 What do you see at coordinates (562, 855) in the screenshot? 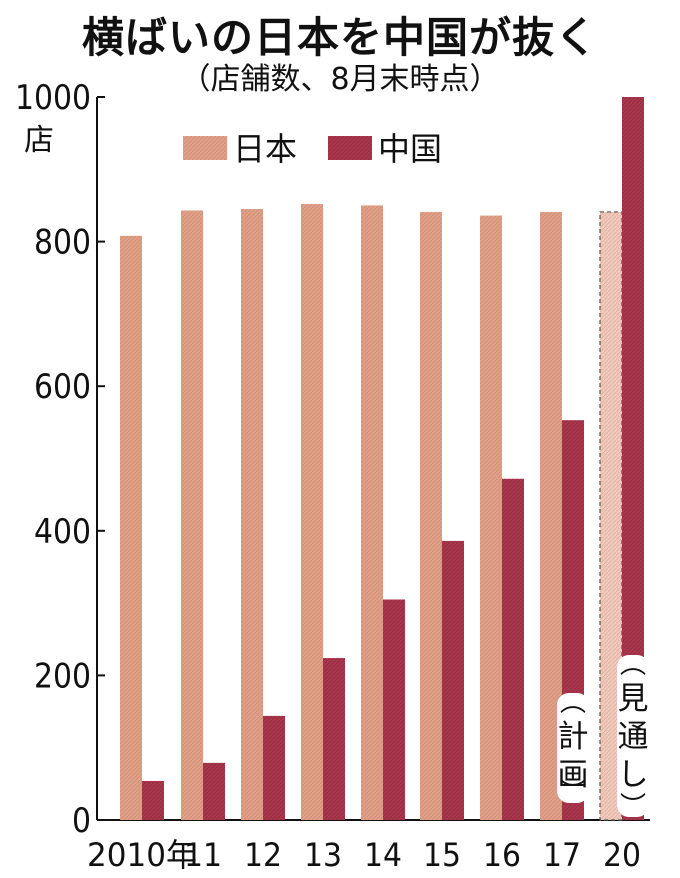
I see `x-tick-label: 17` at bounding box center [562, 855].